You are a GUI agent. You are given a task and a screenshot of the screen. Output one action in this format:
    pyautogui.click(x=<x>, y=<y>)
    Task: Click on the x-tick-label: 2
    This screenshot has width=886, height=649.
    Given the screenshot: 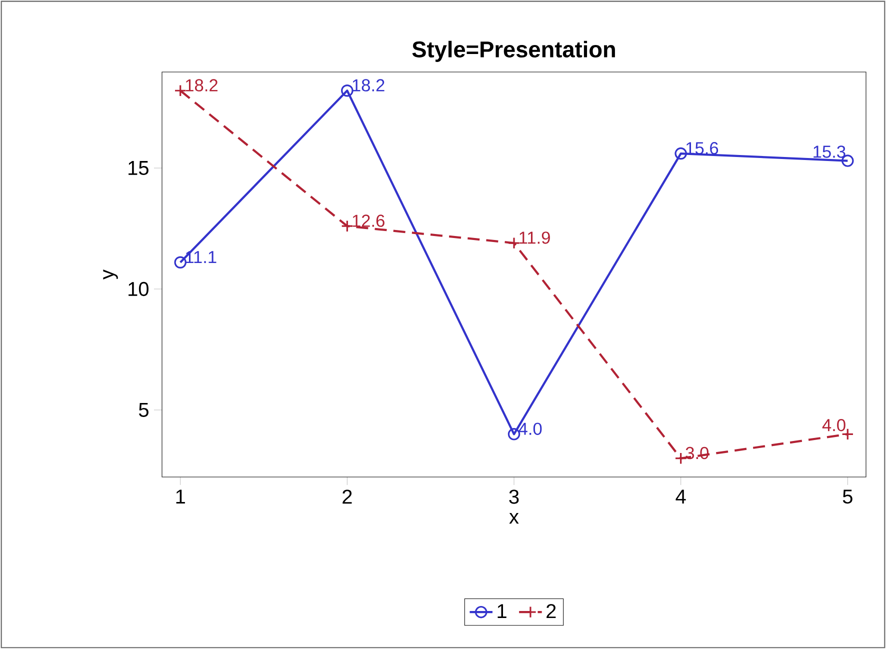 What is the action you would take?
    pyautogui.click(x=347, y=497)
    